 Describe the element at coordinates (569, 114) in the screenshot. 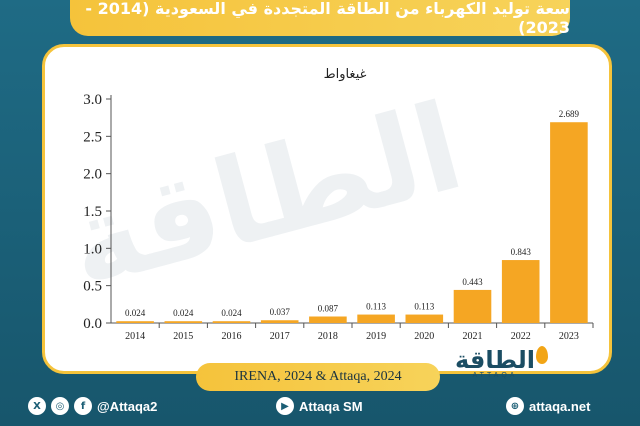

I see `data-label: 2.689` at that location.